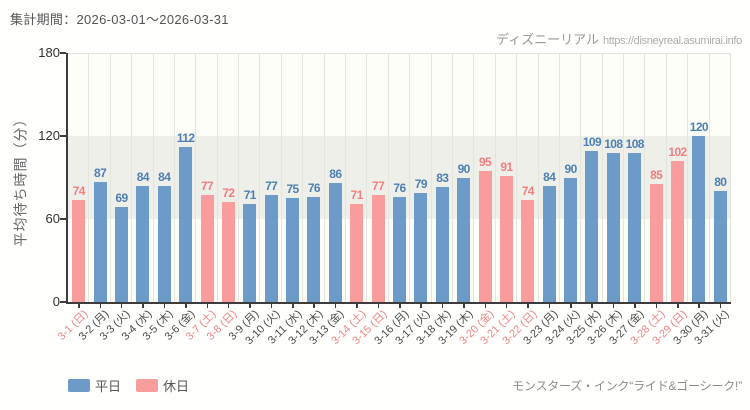 This screenshot has height=410, width=750. What do you see at coordinates (399, 53) in the screenshot?
I see `gridline-top` at bounding box center [399, 53].